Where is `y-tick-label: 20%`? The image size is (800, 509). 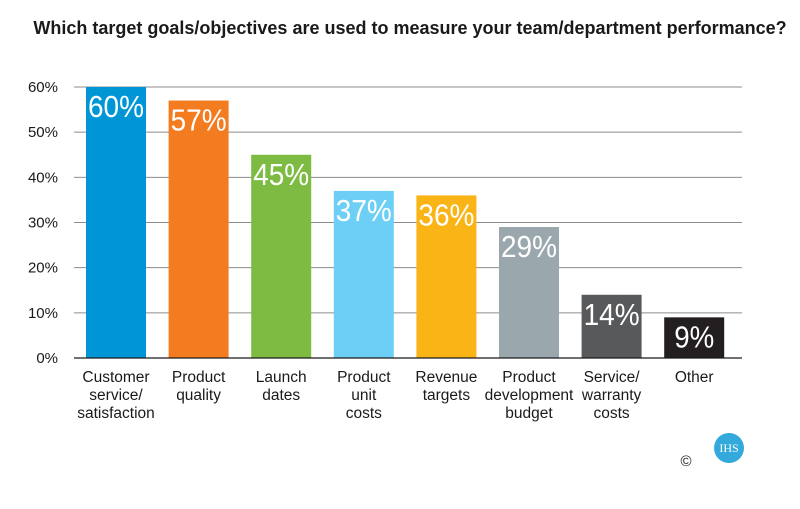
y-tick-label: 20% is located at coordinates (43, 268).